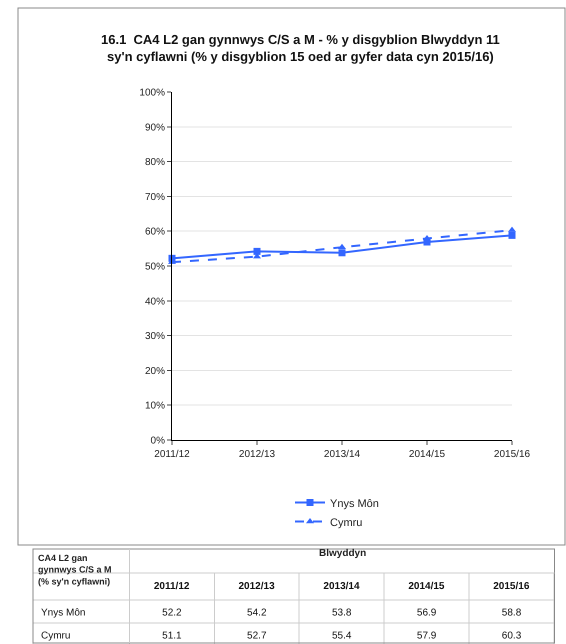 Image resolution: width=566 pixels, height=644 pixels. Describe the element at coordinates (257, 454) in the screenshot. I see `x-tick-label: 2012/13` at that location.